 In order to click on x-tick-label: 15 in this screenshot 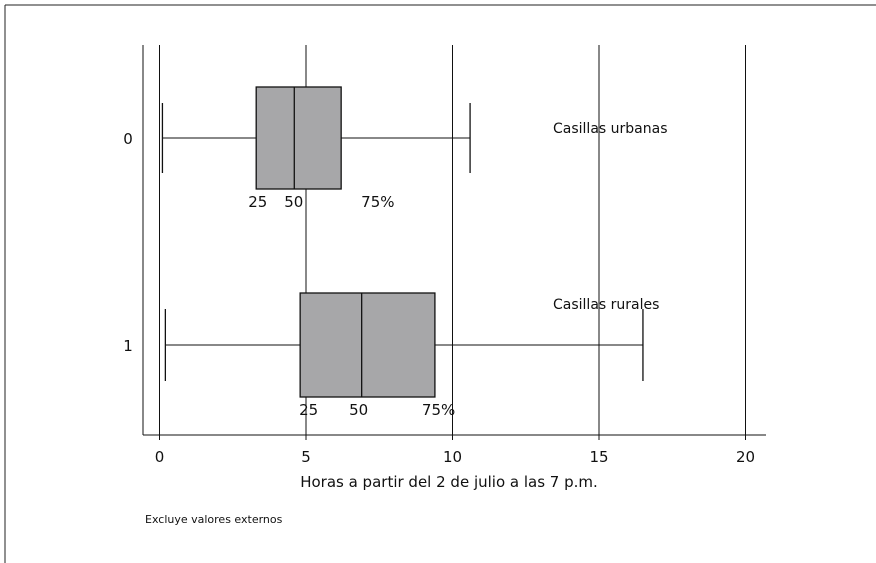, I will do `click(598, 457)`.